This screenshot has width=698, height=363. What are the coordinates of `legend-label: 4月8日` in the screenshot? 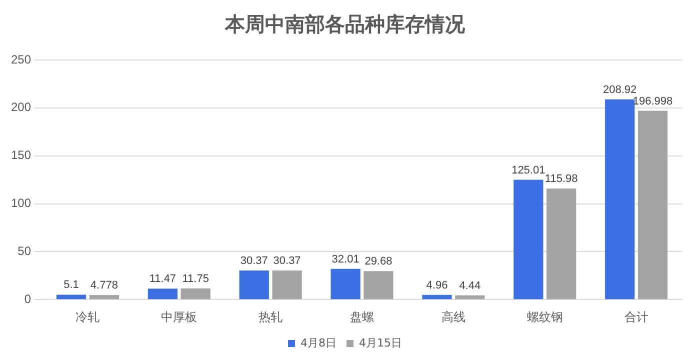 It's located at (318, 343).